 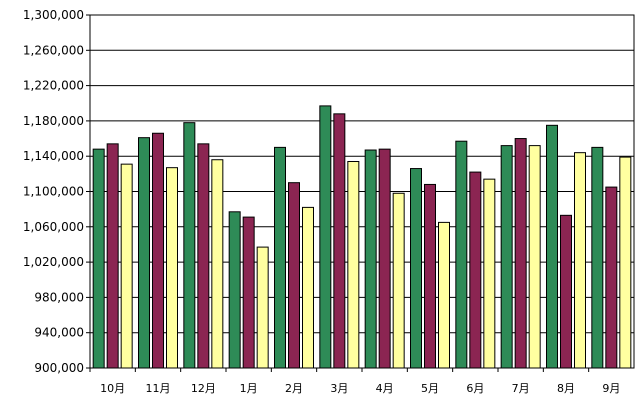 I want to click on x-tick-label: 7月, so click(x=521, y=388).